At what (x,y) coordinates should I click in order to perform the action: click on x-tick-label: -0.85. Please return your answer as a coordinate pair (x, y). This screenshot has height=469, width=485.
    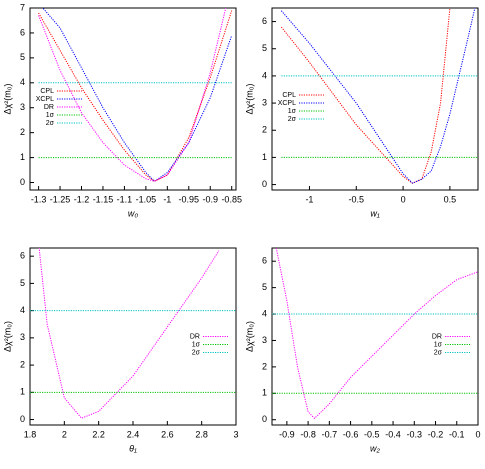
    Looking at the image, I should click on (231, 199).